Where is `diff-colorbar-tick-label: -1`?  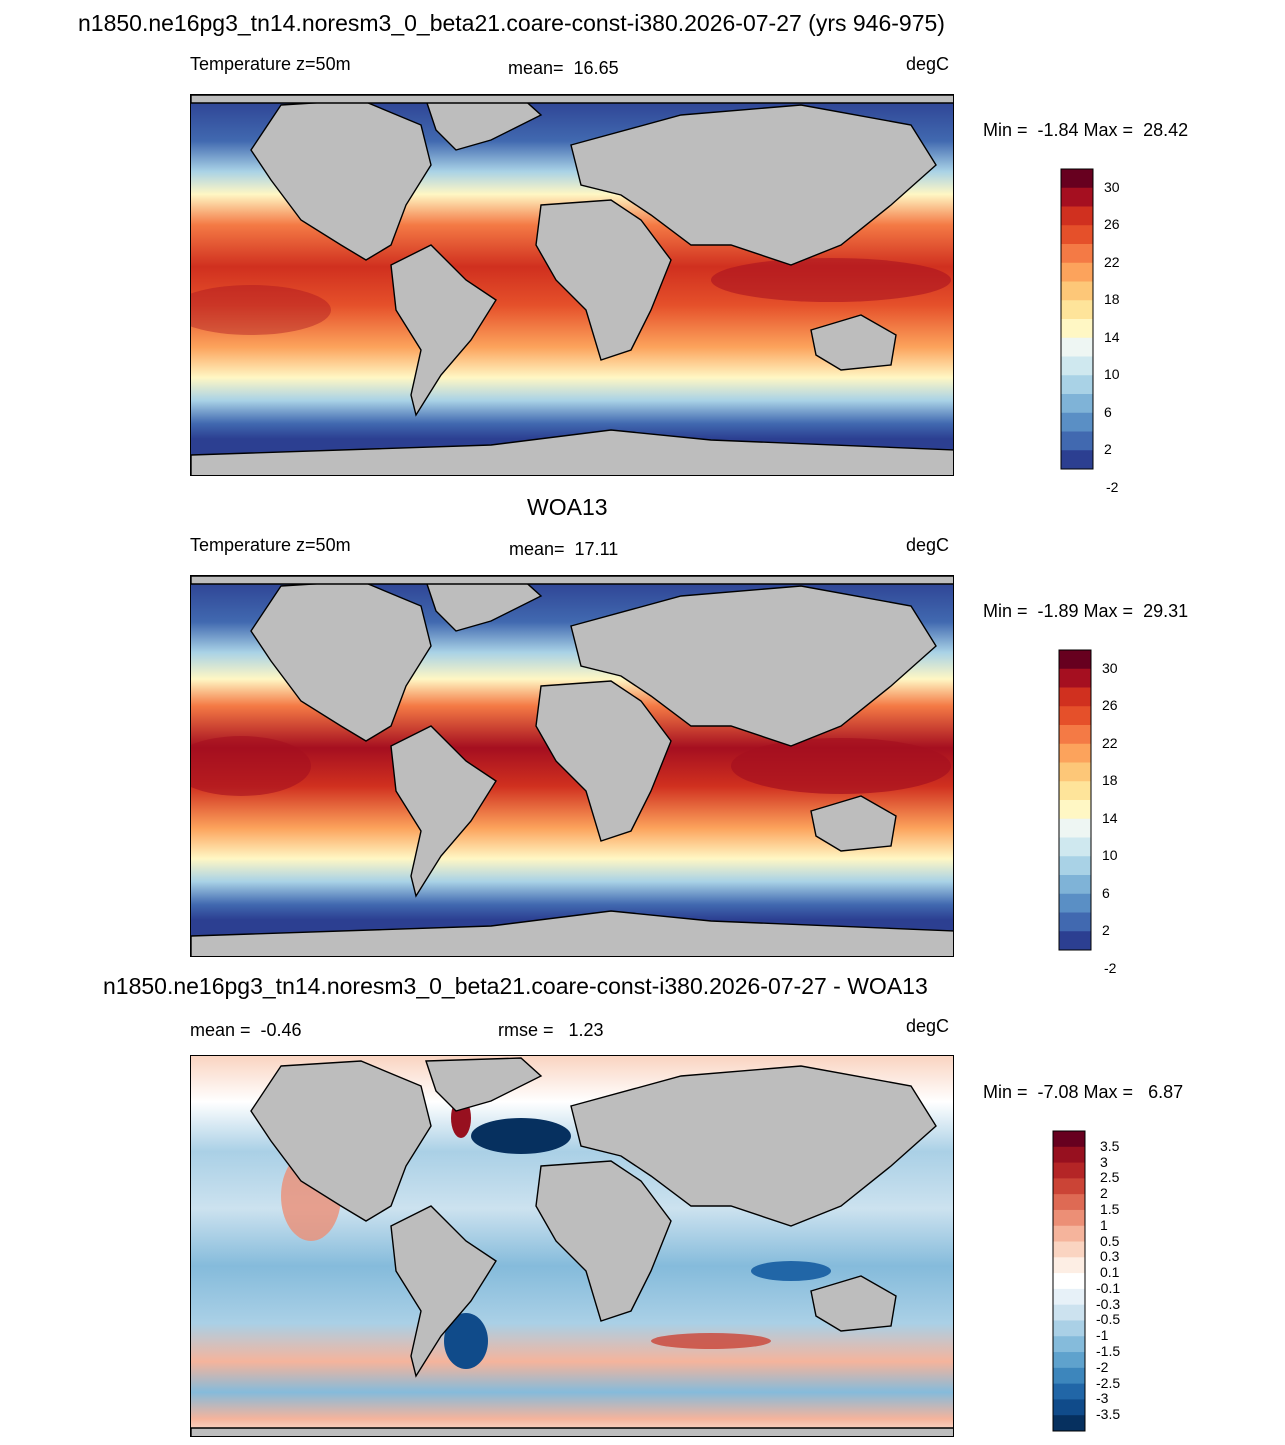
diff-colorbar-tick-label: -1 is located at coordinates (1102, 1335).